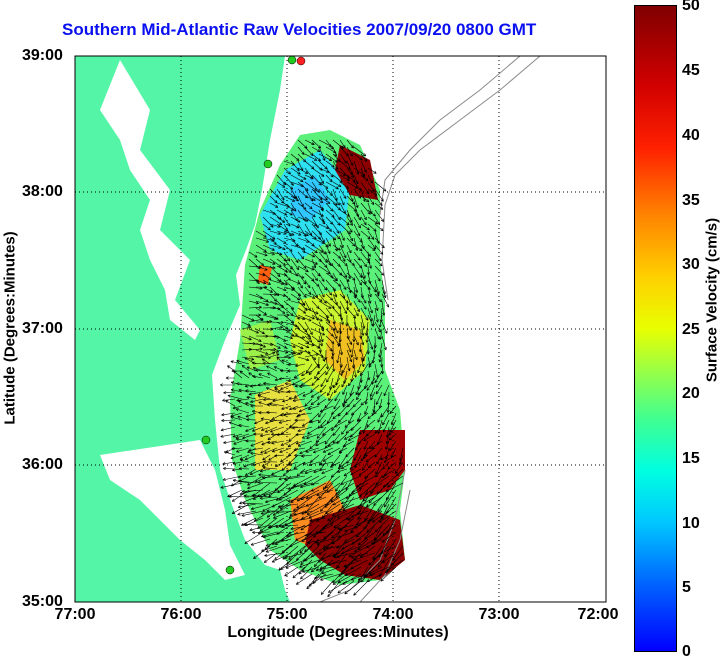  What do you see at coordinates (691, 458) in the screenshot?
I see `colorbar-tick: 15` at bounding box center [691, 458].